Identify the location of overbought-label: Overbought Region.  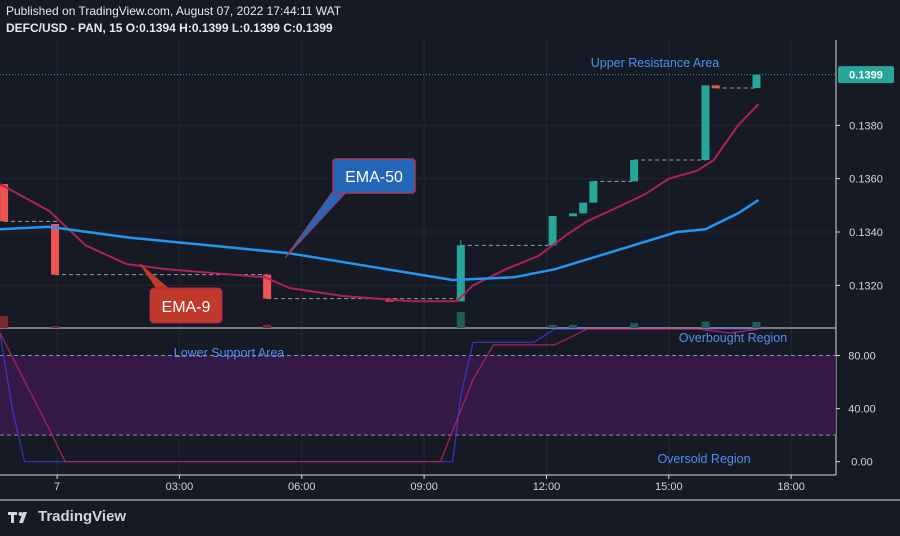
(733, 338).